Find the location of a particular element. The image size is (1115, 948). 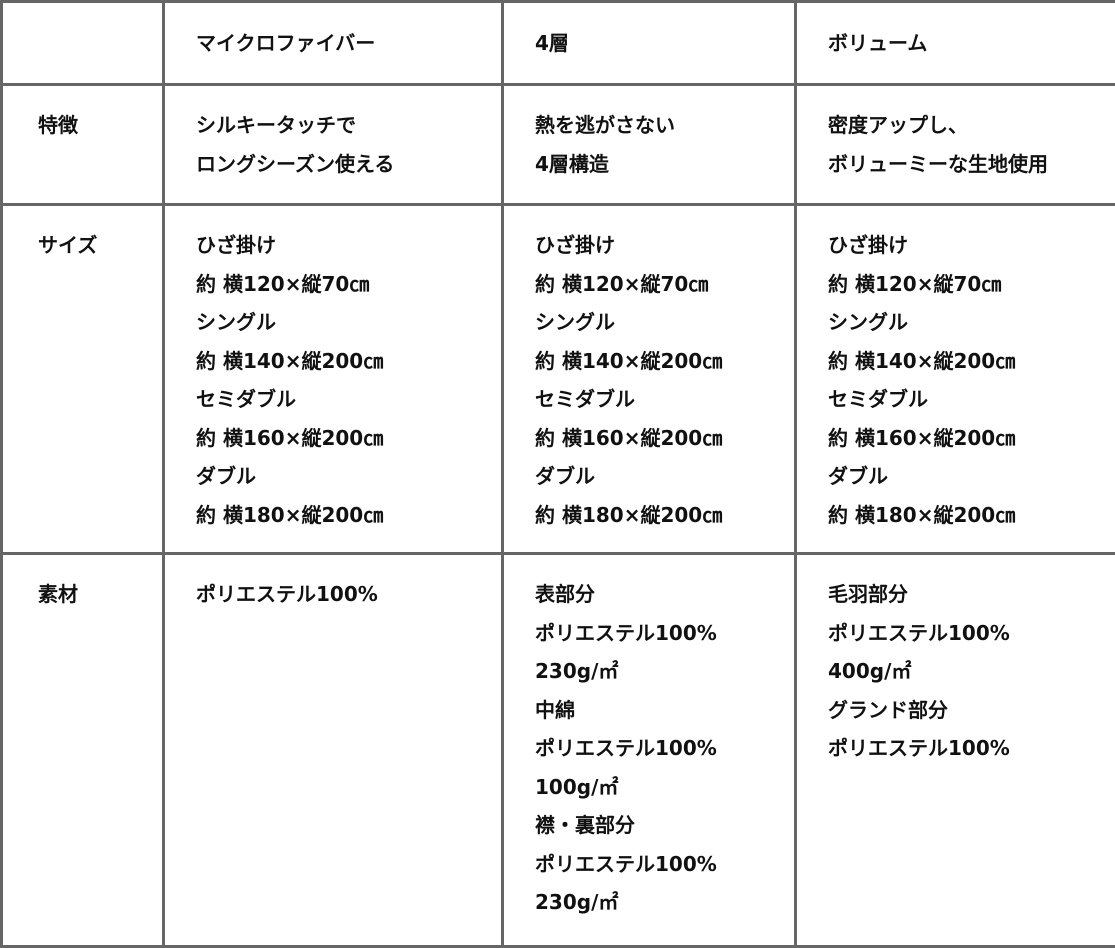

row-label: サイズ is located at coordinates (83, 379).